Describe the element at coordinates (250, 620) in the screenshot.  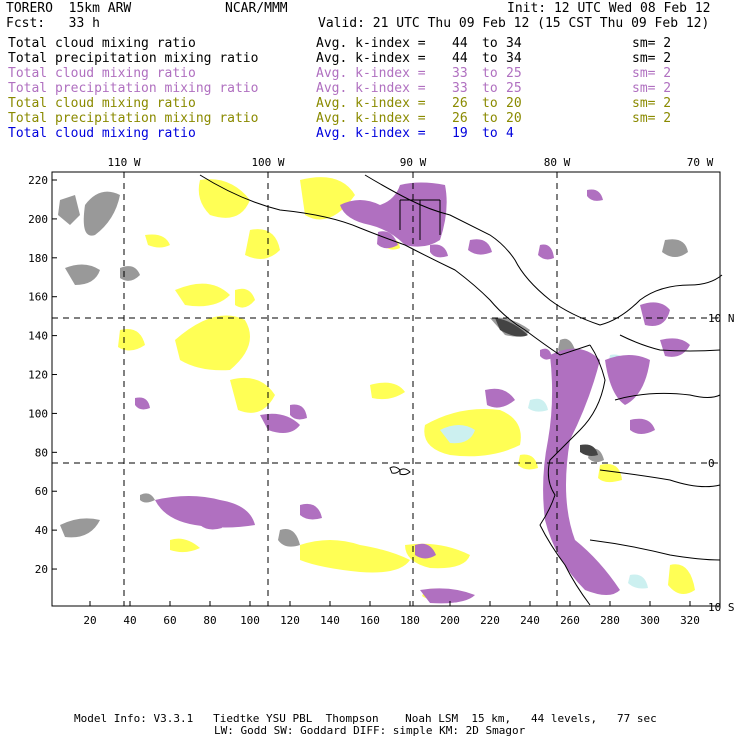
I see `x-tick-label: 100` at that location.